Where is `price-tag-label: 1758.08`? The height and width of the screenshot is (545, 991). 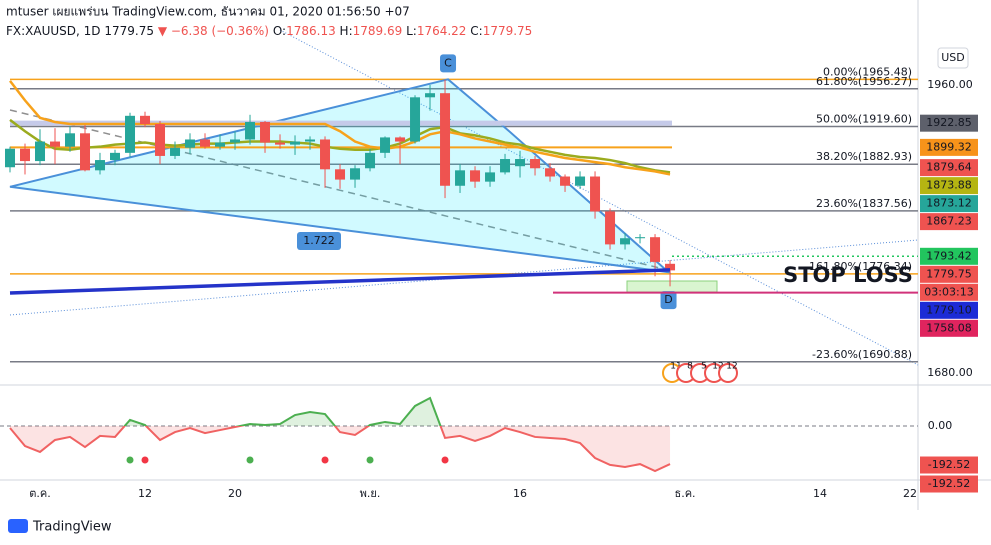 price-tag-label: 1758.08 is located at coordinates (949, 327).